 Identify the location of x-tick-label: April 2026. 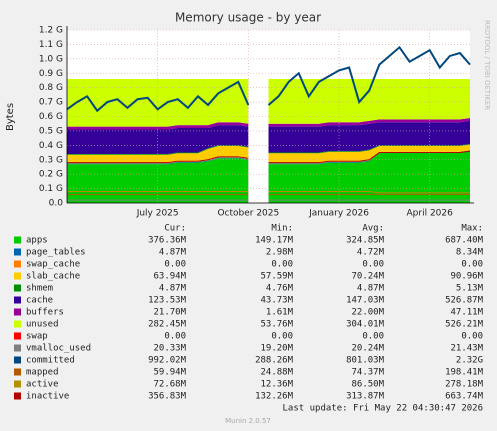
(430, 214).